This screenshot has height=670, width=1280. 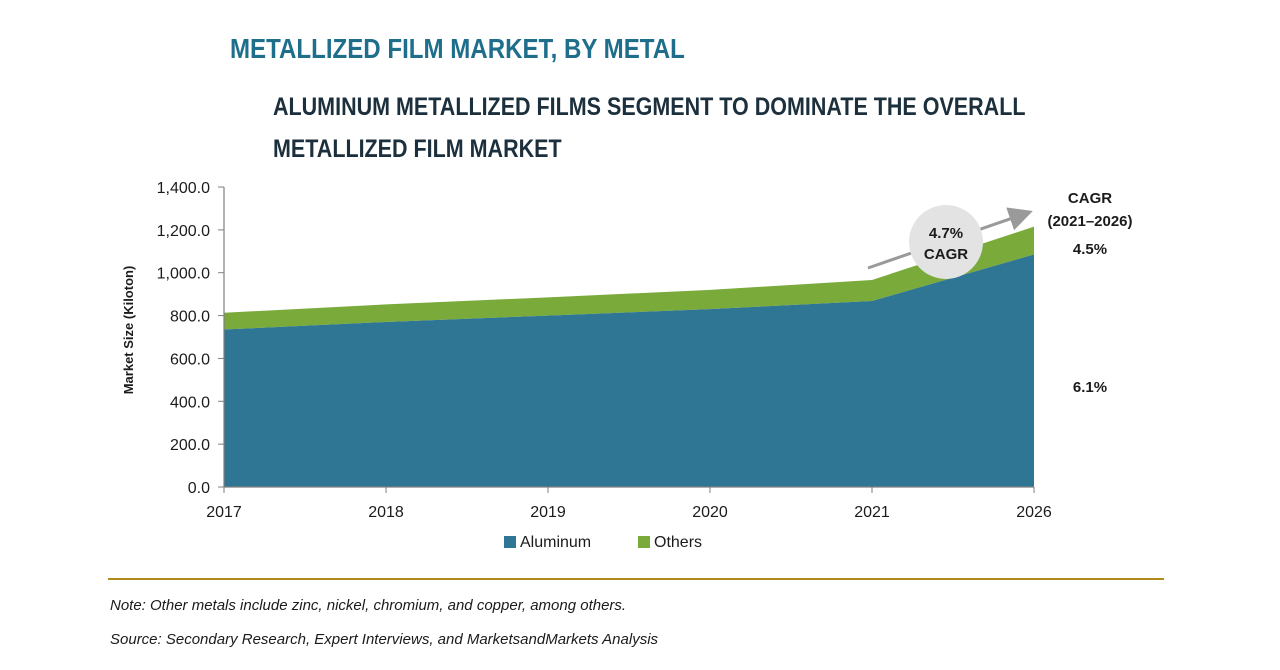 I want to click on y-axis-title: Market Size (Kiloton), so click(x=128, y=330).